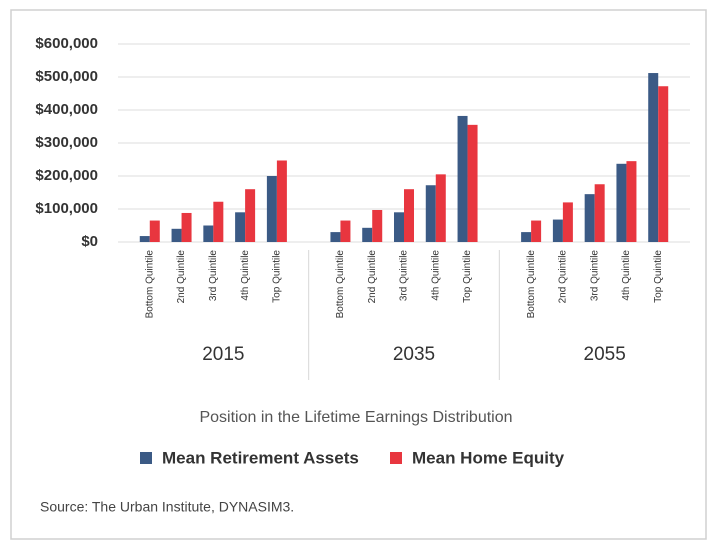 The width and height of the screenshot is (717, 543). I want to click on y-tick-label: $0, so click(89, 241).